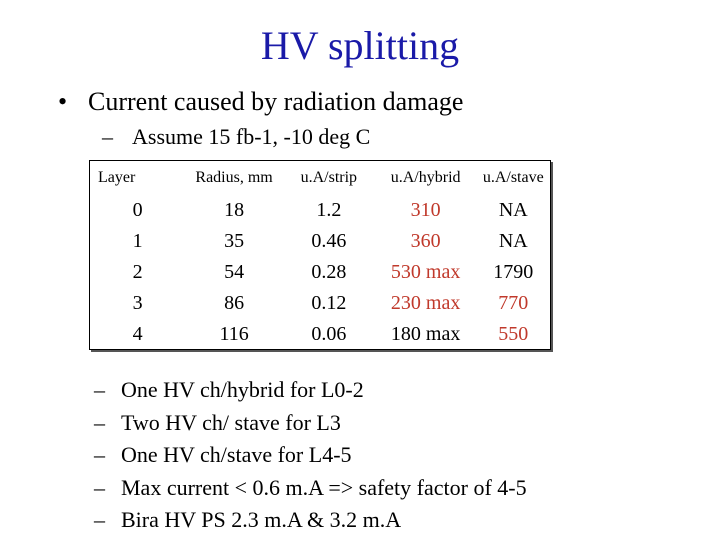  I want to click on col-header-stave: u.A/stave, so click(513, 177).